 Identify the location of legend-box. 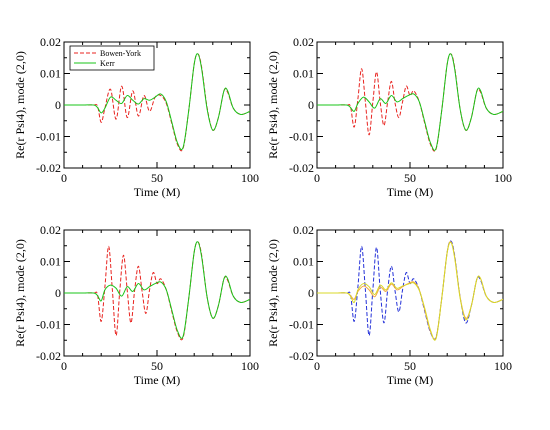
(112, 58).